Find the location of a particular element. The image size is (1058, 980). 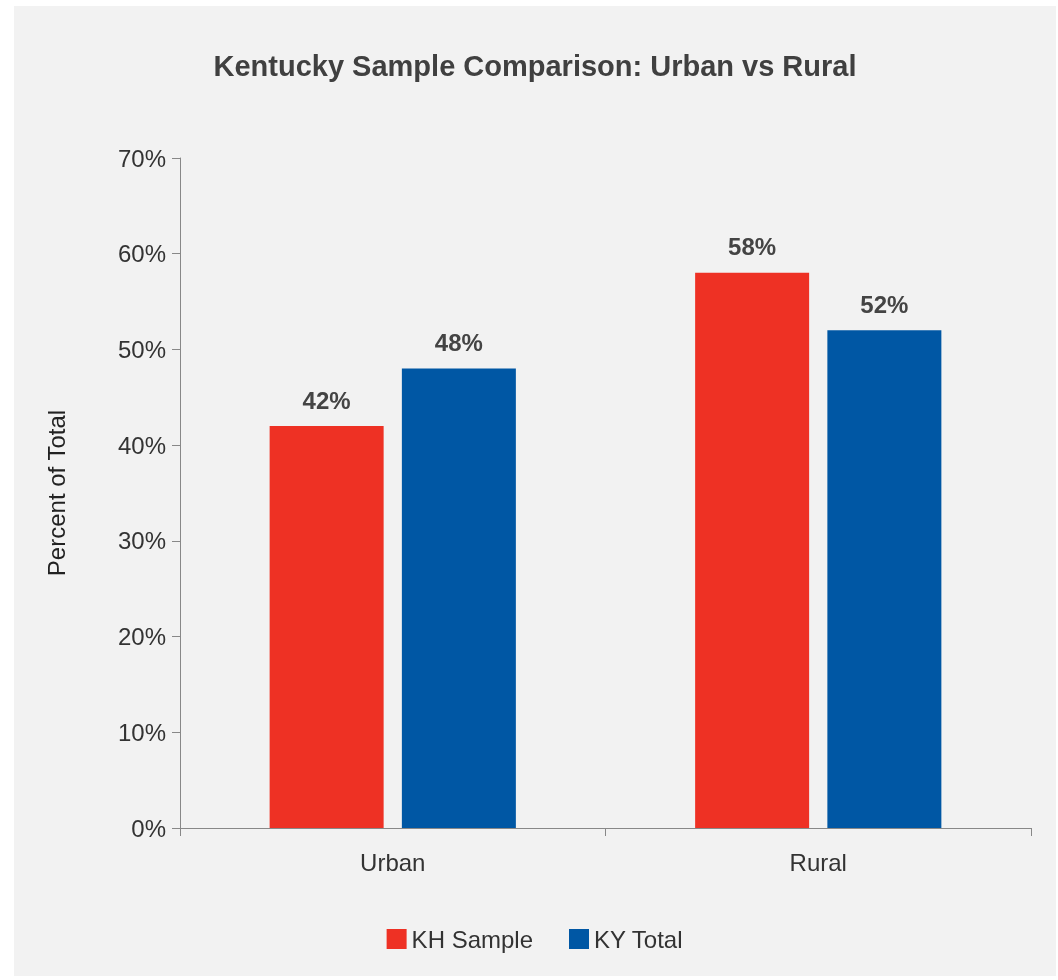

chart-title: Kentucky Sample Comparison: Urban vs Rural is located at coordinates (535, 65).